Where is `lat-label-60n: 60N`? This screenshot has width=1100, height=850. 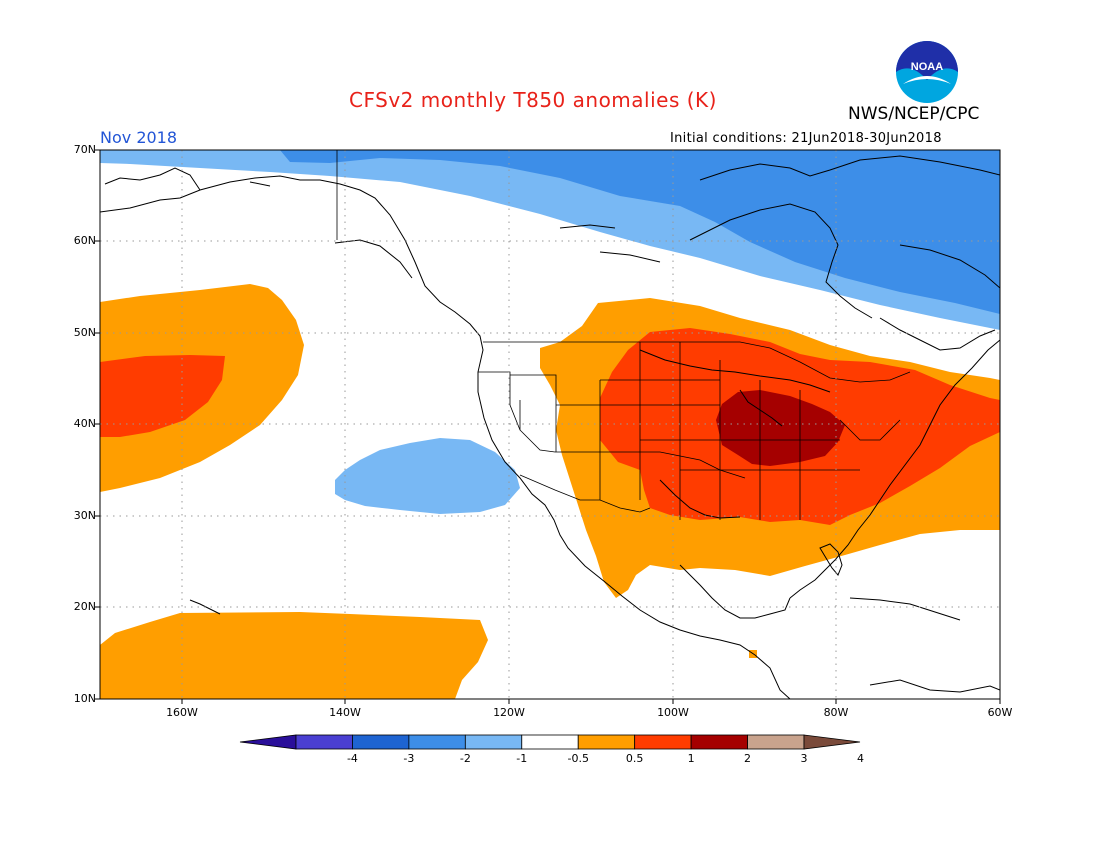
lat-label-60n: 60N is located at coordinates (84, 240).